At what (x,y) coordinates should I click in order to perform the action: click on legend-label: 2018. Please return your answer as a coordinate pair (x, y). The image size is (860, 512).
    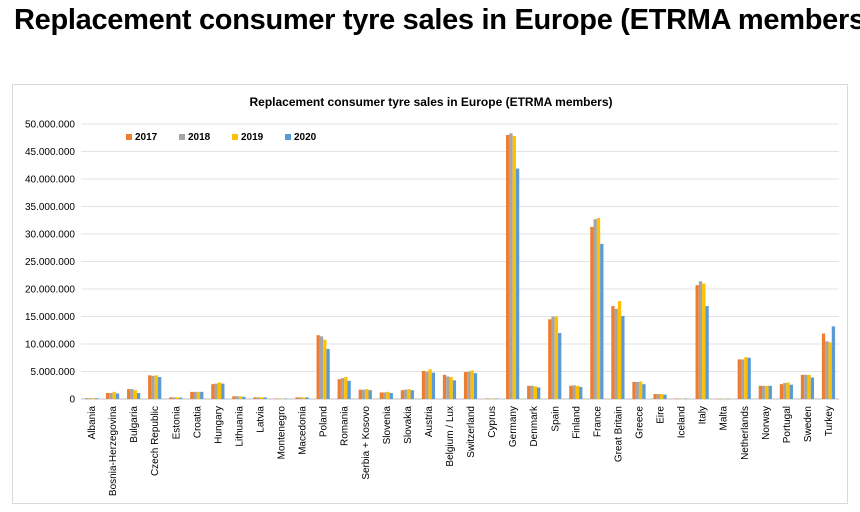
    Looking at the image, I should click on (199, 137).